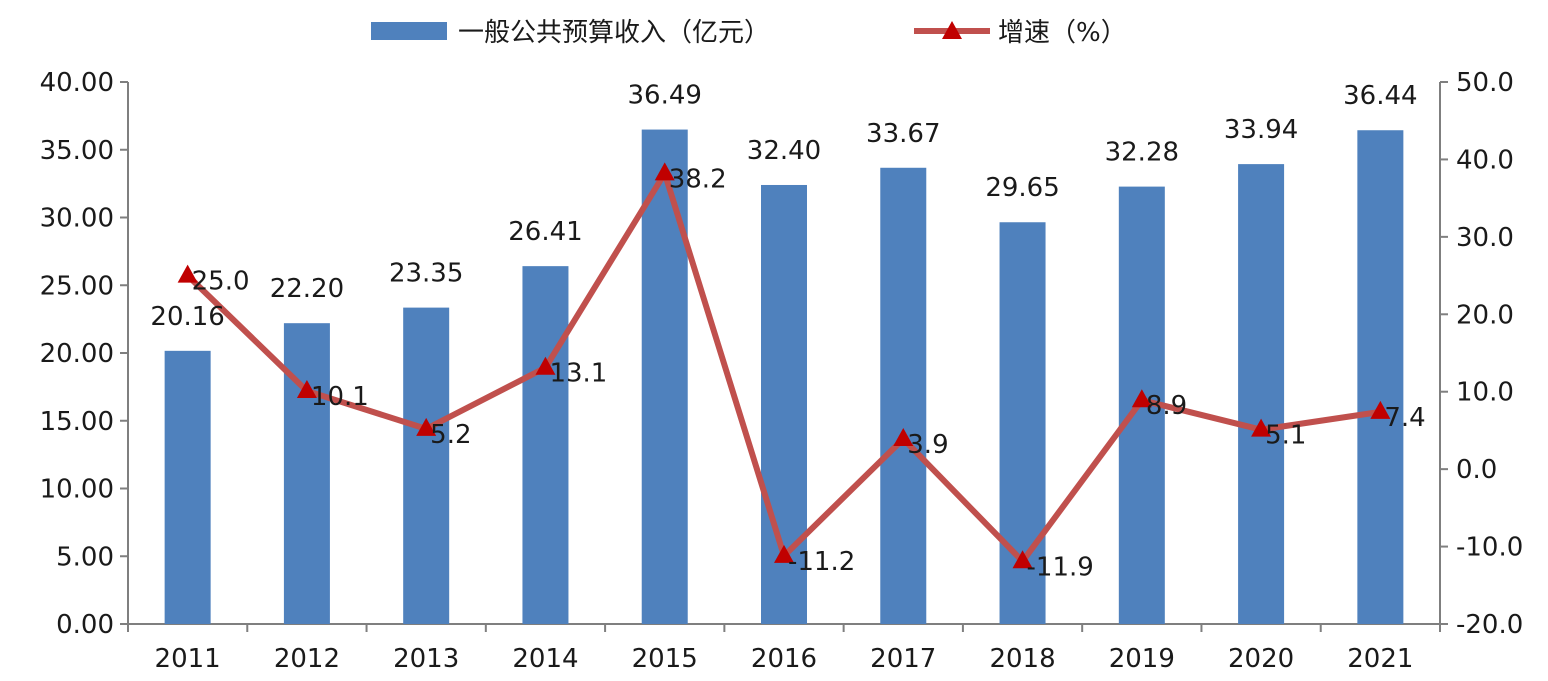  Describe the element at coordinates (665, 96) in the screenshot. I see `bar-value-label: 36.49` at that location.